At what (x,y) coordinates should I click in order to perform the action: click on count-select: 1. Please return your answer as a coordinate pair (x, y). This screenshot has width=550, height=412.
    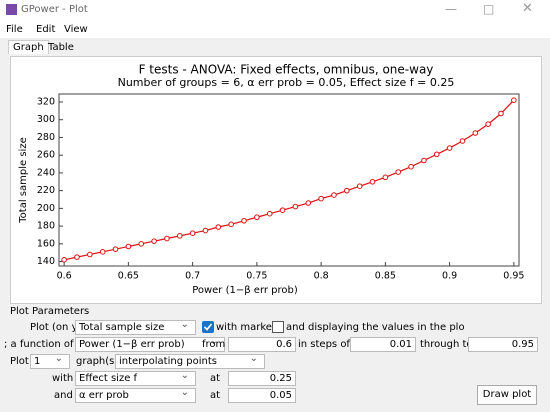
    Looking at the image, I should click on (50, 360).